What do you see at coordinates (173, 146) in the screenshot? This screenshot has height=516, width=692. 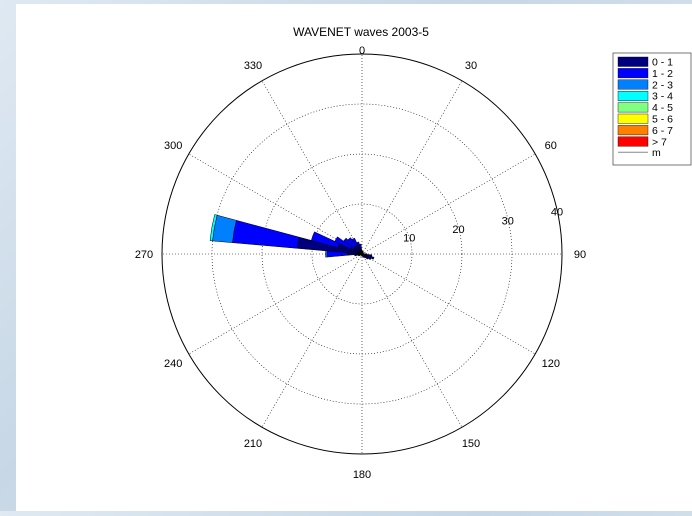 I see `direction-label: 300` at bounding box center [173, 146].